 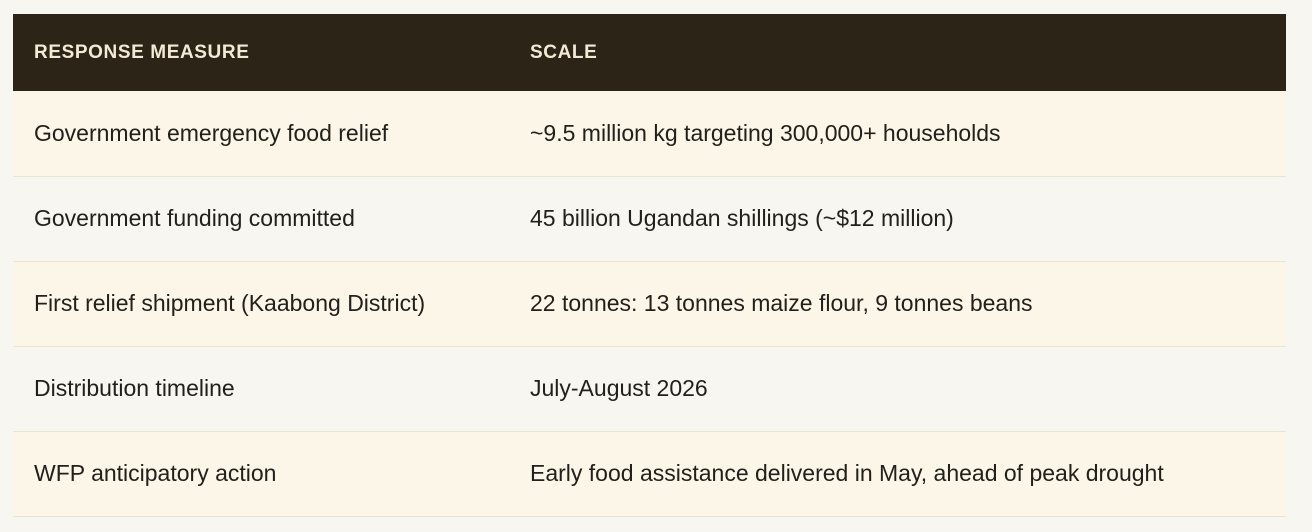 I want to click on measure-cell: Government funding committed, so click(x=194, y=218).